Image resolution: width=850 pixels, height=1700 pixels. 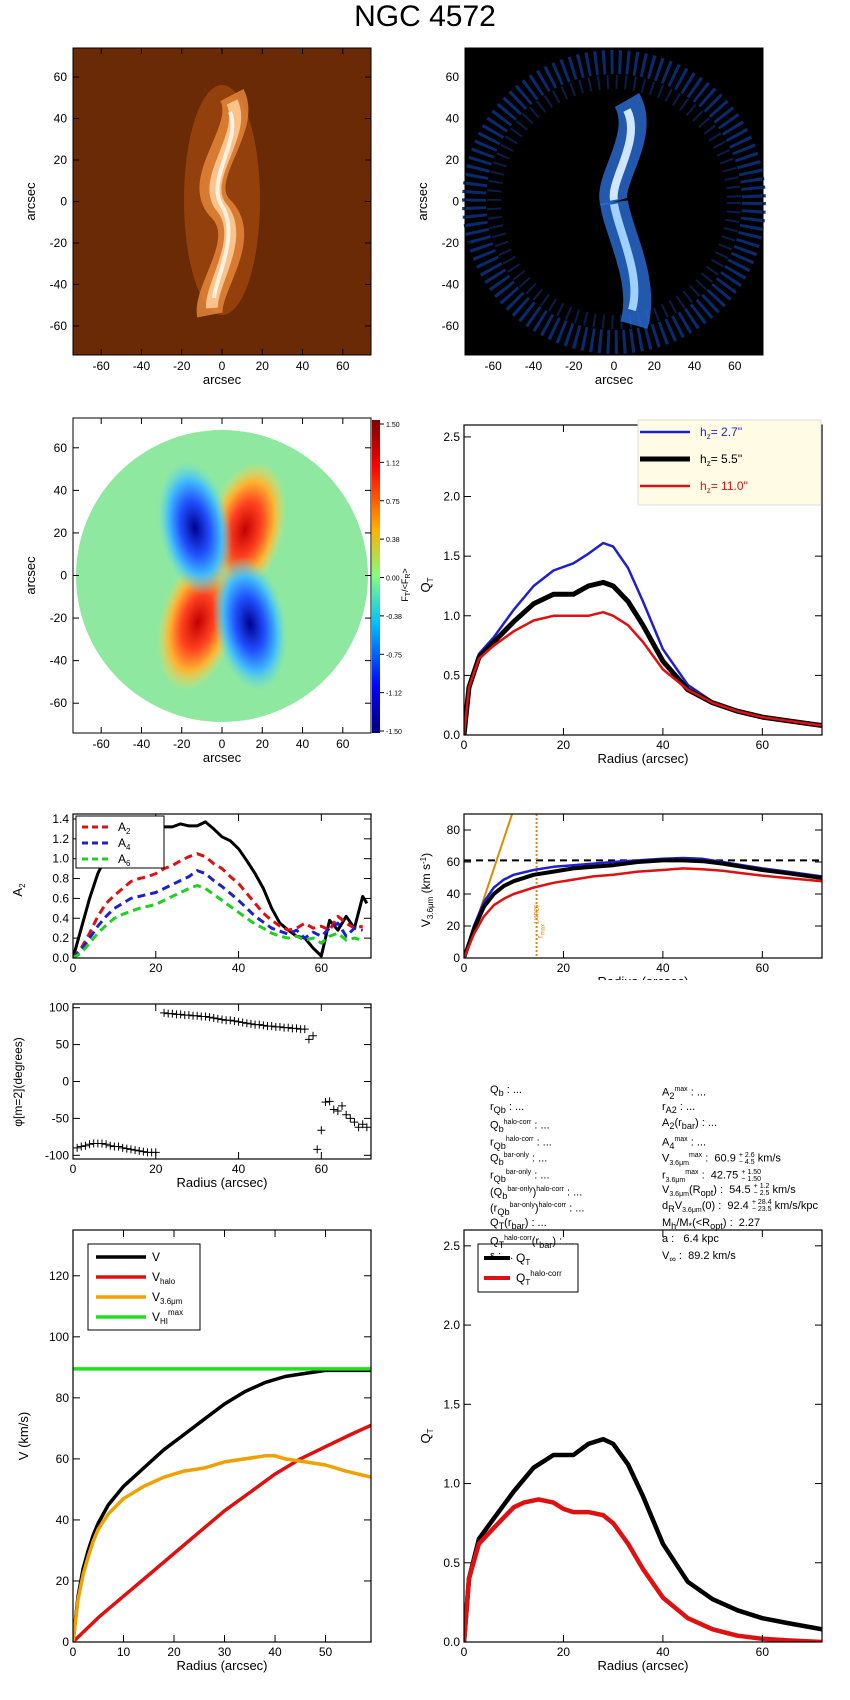 I want to click on param-vmax: V3.6μmmax : 60.9 + 2.6− 4.5 km/s, so click(x=721, y=1160).